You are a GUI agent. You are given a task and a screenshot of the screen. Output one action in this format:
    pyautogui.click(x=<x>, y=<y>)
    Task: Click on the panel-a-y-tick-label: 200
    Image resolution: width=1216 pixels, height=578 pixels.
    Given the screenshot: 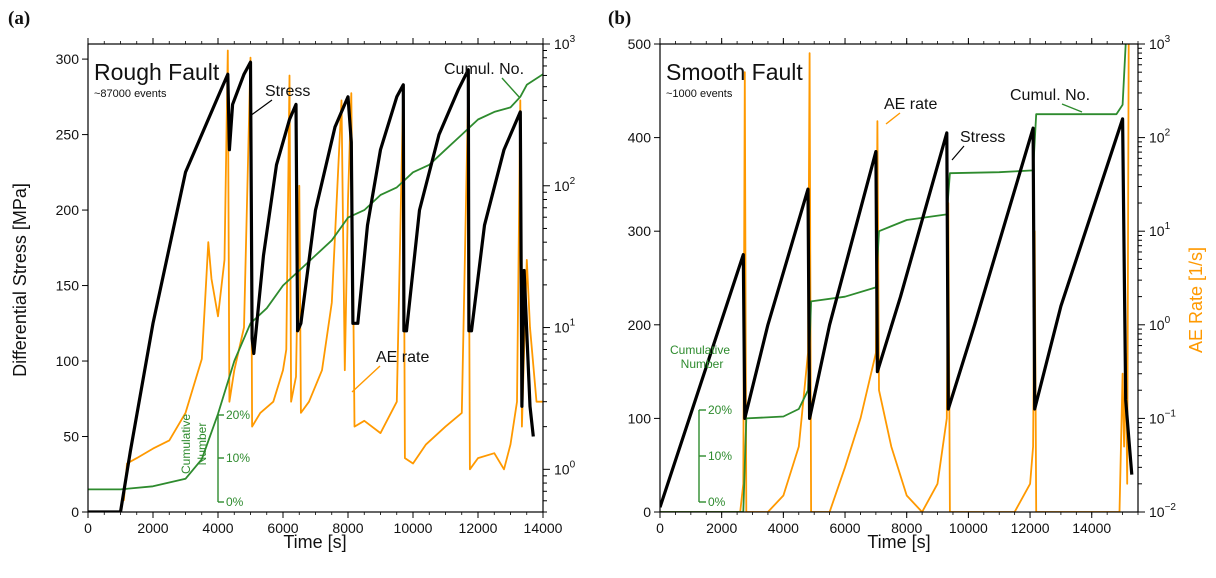 What is the action you would take?
    pyautogui.click(x=68, y=210)
    